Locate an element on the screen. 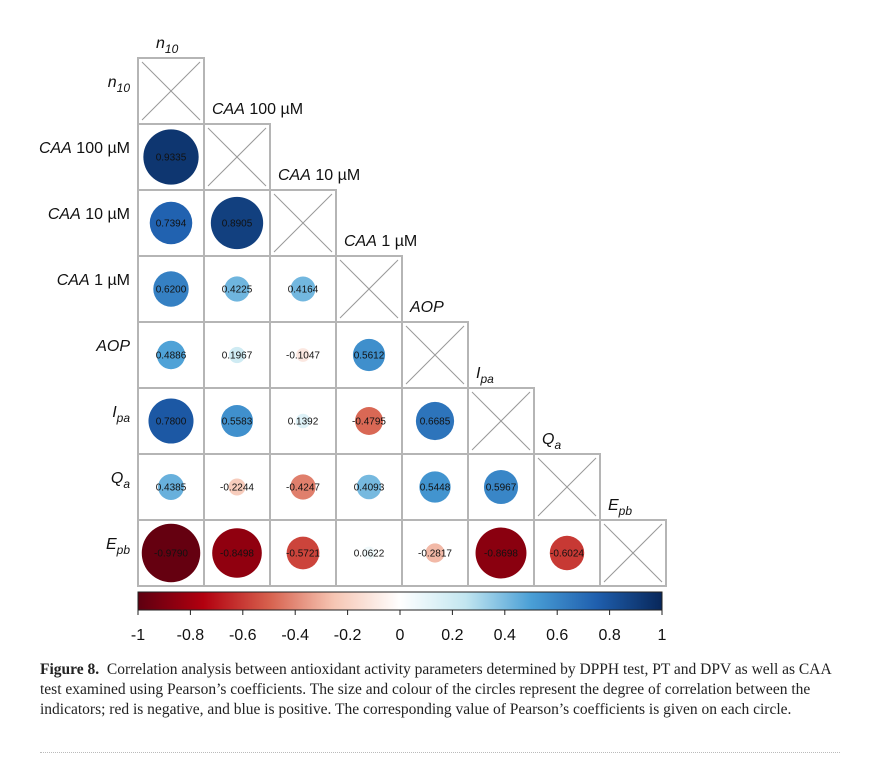 The width and height of the screenshot is (882, 758). correlation-value: -0.2817 is located at coordinates (435, 554).